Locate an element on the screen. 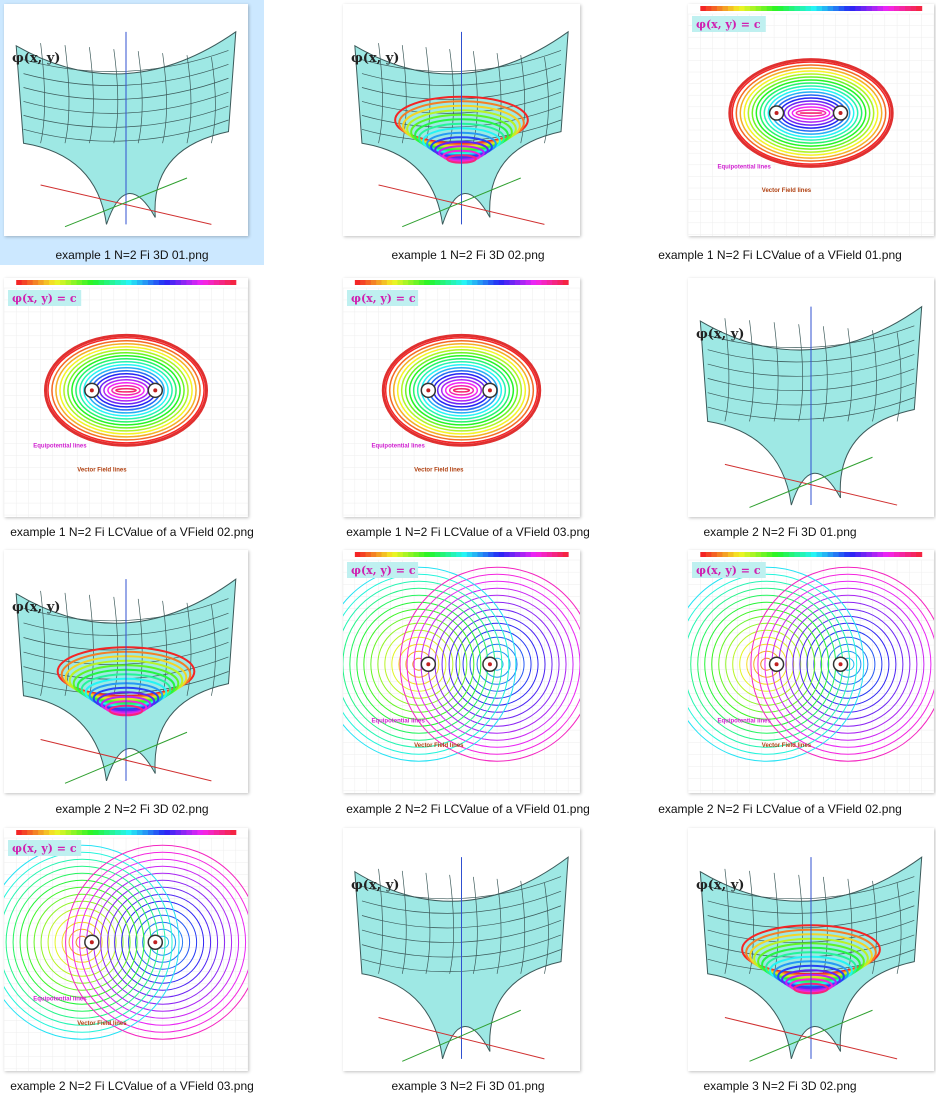  plot-title: φ(x, y) = c is located at coordinates (728, 24).